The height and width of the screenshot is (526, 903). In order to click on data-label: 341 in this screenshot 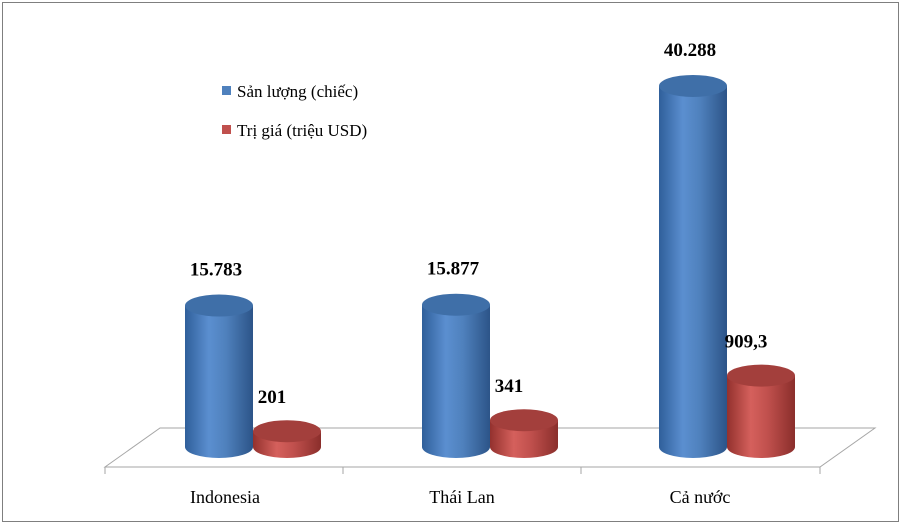, I will do `click(509, 386)`.